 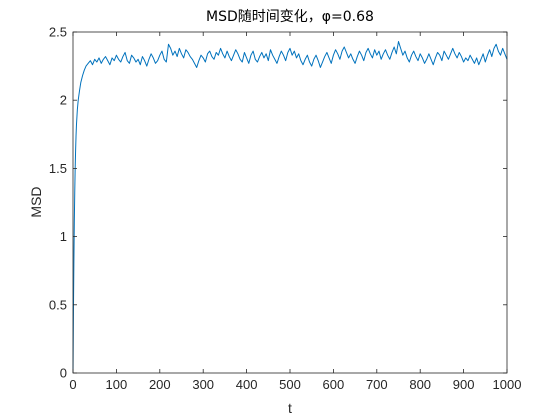 What do you see at coordinates (290, 17) in the screenshot?
I see `chart-title: MSD随时间变化，φ=0.68` at bounding box center [290, 17].